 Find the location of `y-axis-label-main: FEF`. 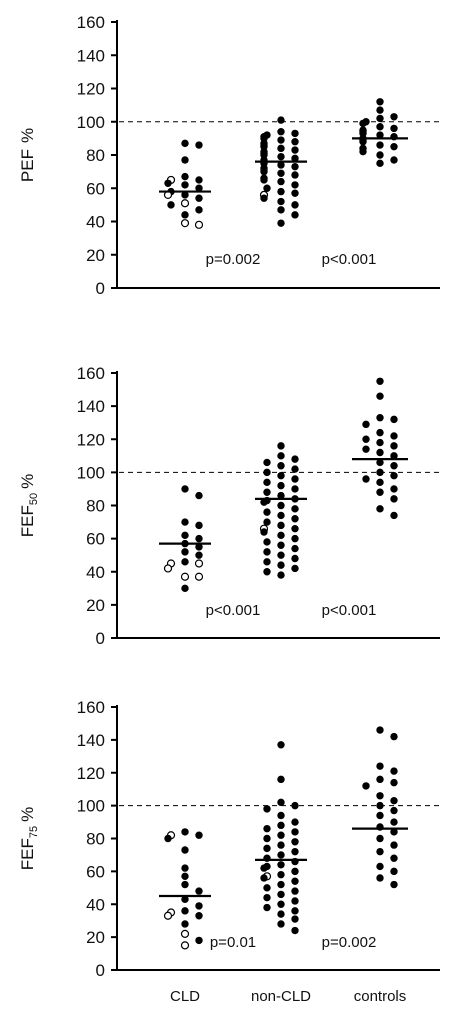

y-axis-label-main: FEF is located at coordinates (27, 521).